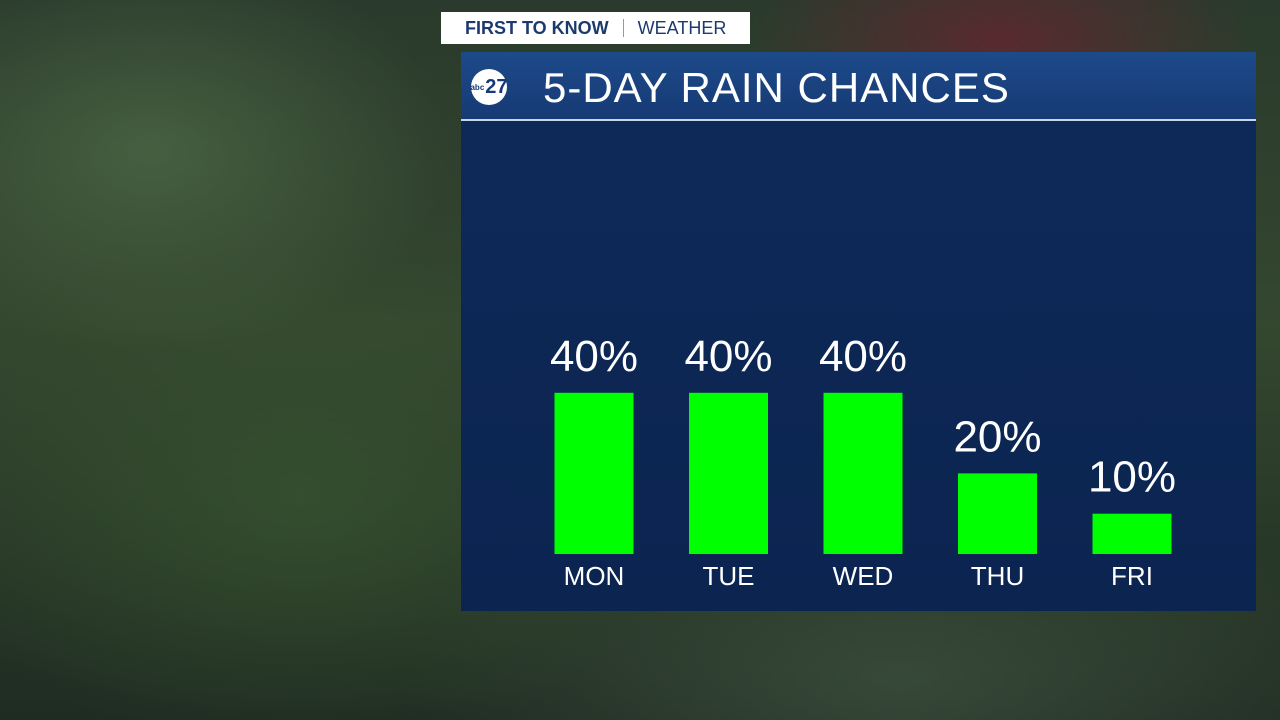  I want to click on brand-tag: FIRST TO KNOW WEATHER, so click(595, 28).